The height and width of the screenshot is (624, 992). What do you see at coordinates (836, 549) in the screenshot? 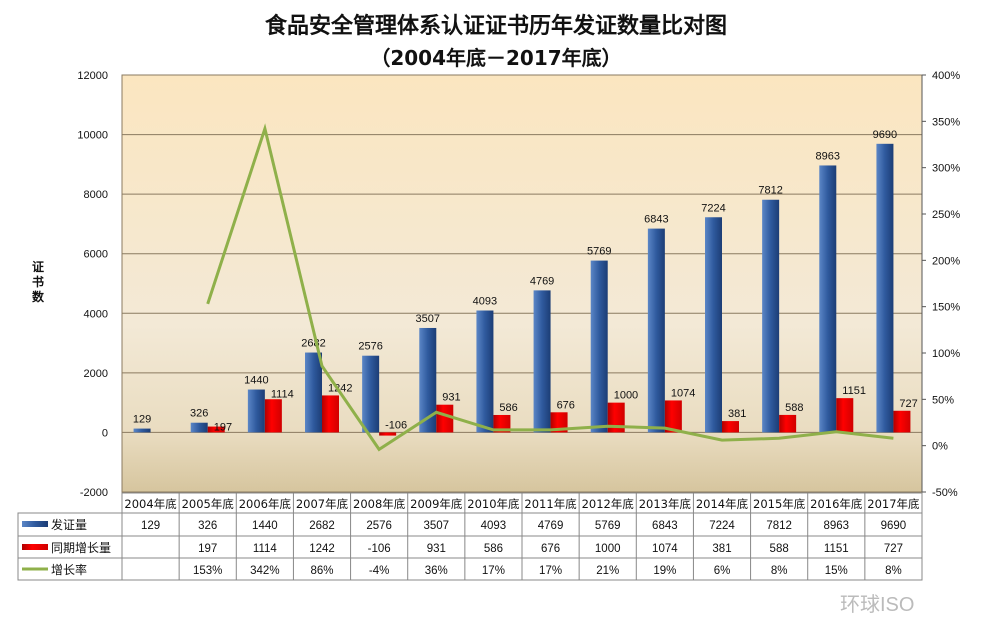
I see `table-cell: 1151` at bounding box center [836, 549].